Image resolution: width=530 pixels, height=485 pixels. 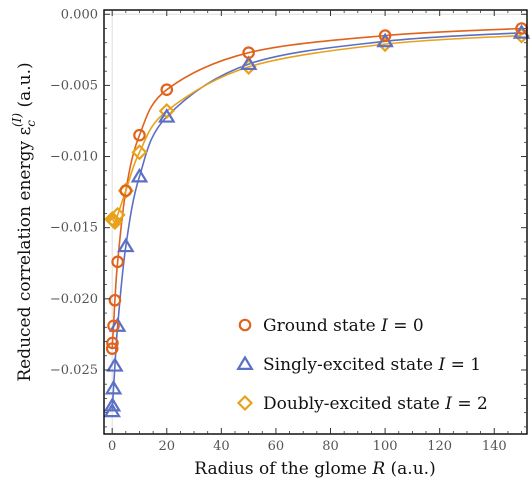 I want to click on x-tick-label: 140, so click(x=494, y=446).